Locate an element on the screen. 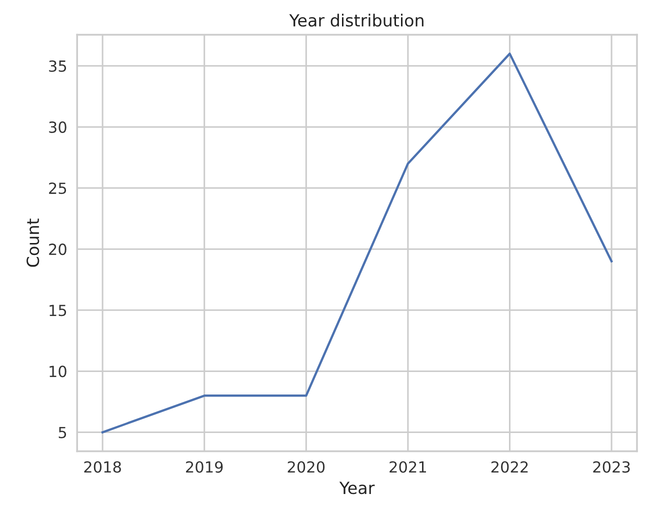 The height and width of the screenshot is (511, 648). y-tick-label: 15 is located at coordinates (58, 310).